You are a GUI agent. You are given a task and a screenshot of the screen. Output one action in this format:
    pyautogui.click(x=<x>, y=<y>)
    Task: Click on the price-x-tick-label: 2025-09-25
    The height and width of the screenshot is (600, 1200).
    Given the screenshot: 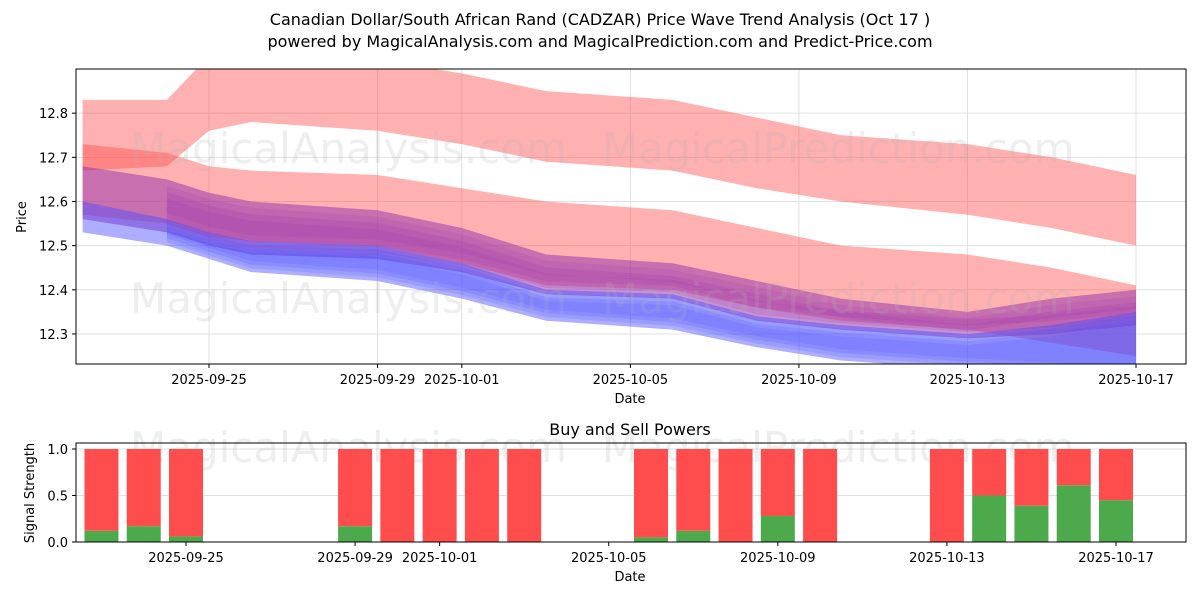 What is the action you would take?
    pyautogui.click(x=209, y=380)
    